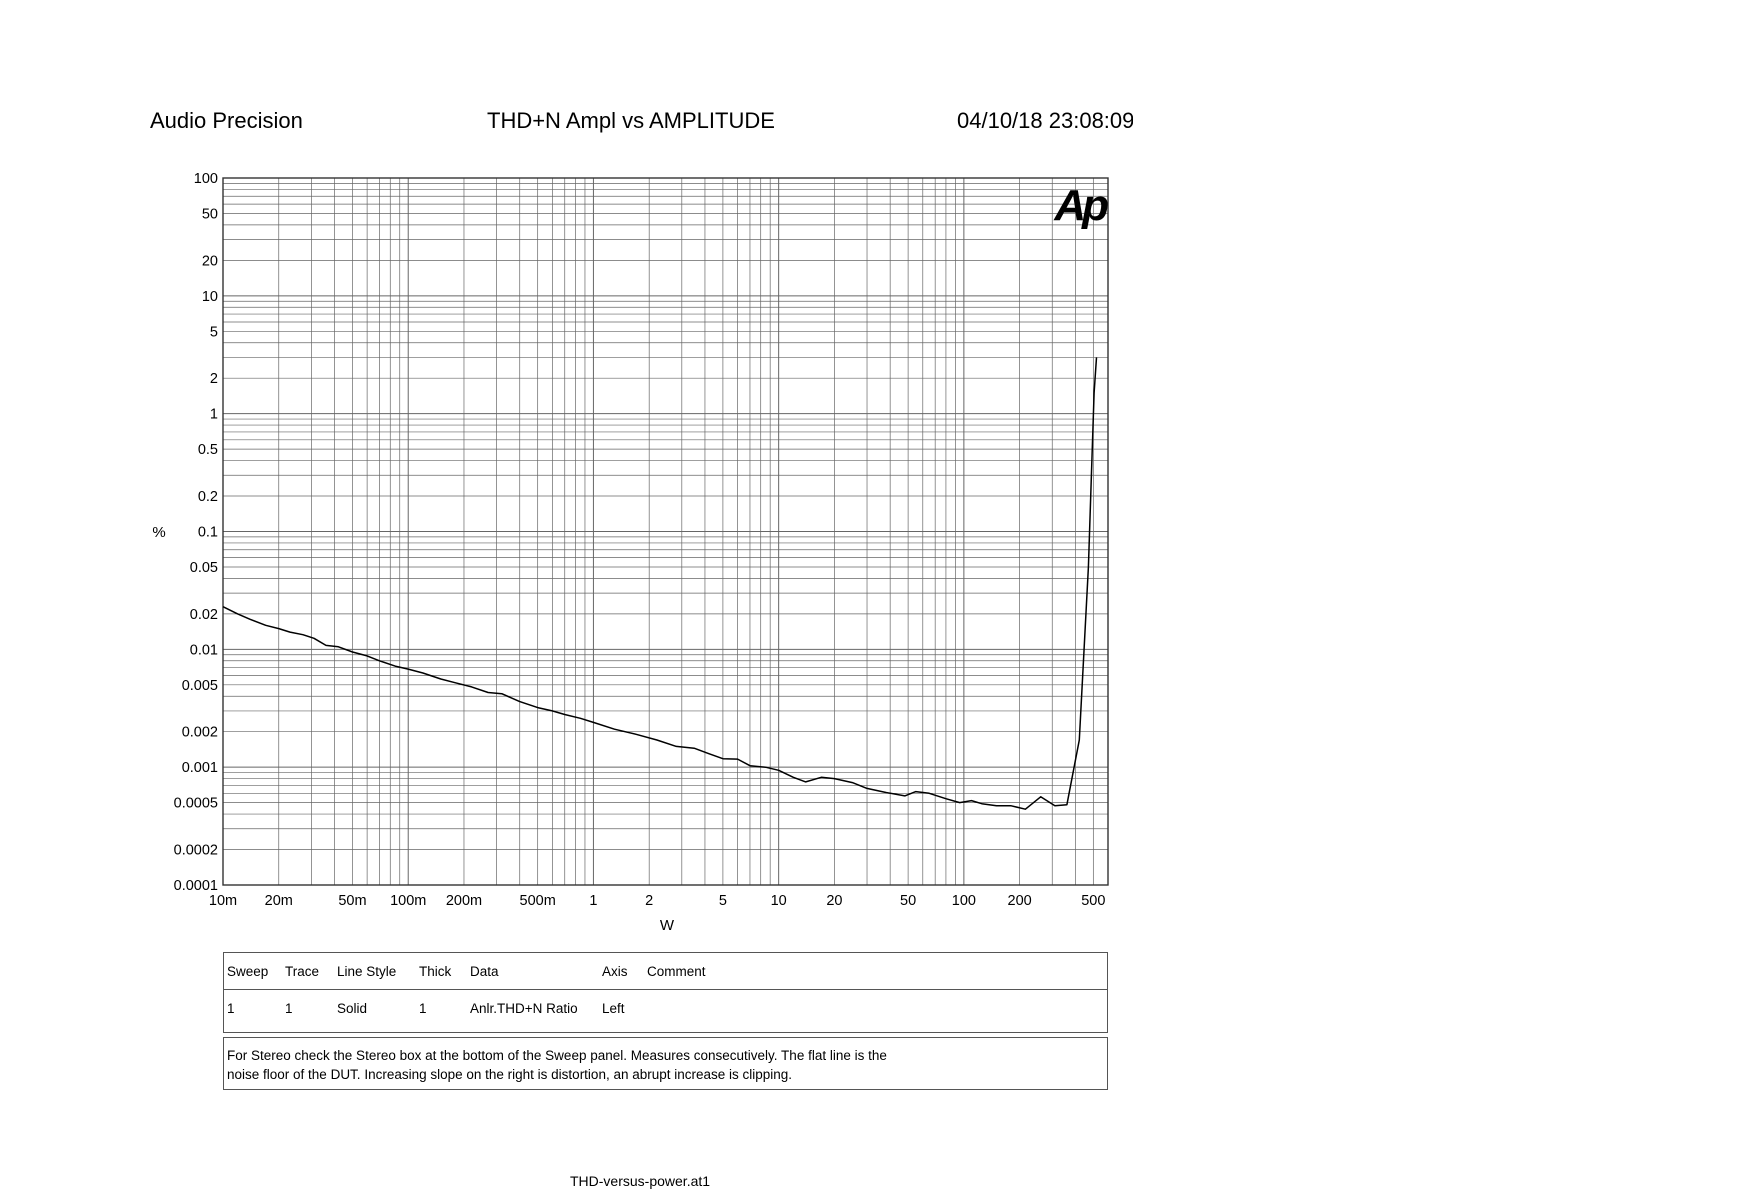  What do you see at coordinates (908, 901) in the screenshot?
I see `x-tick-label: 50` at bounding box center [908, 901].